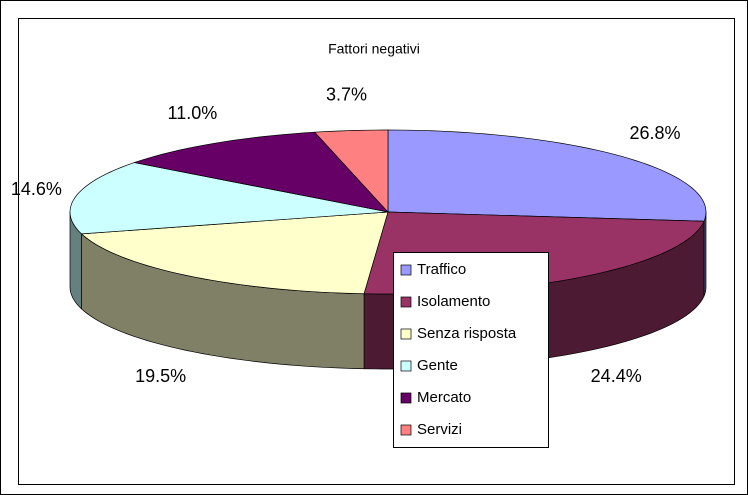  I want to click on data-label: 14.6%, so click(36, 189).